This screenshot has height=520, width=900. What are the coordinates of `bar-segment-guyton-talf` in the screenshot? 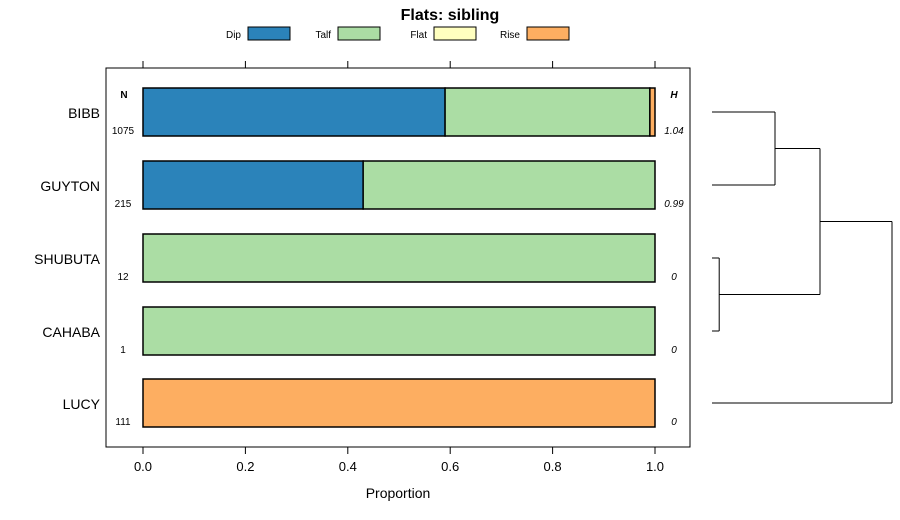 It's located at (509, 185).